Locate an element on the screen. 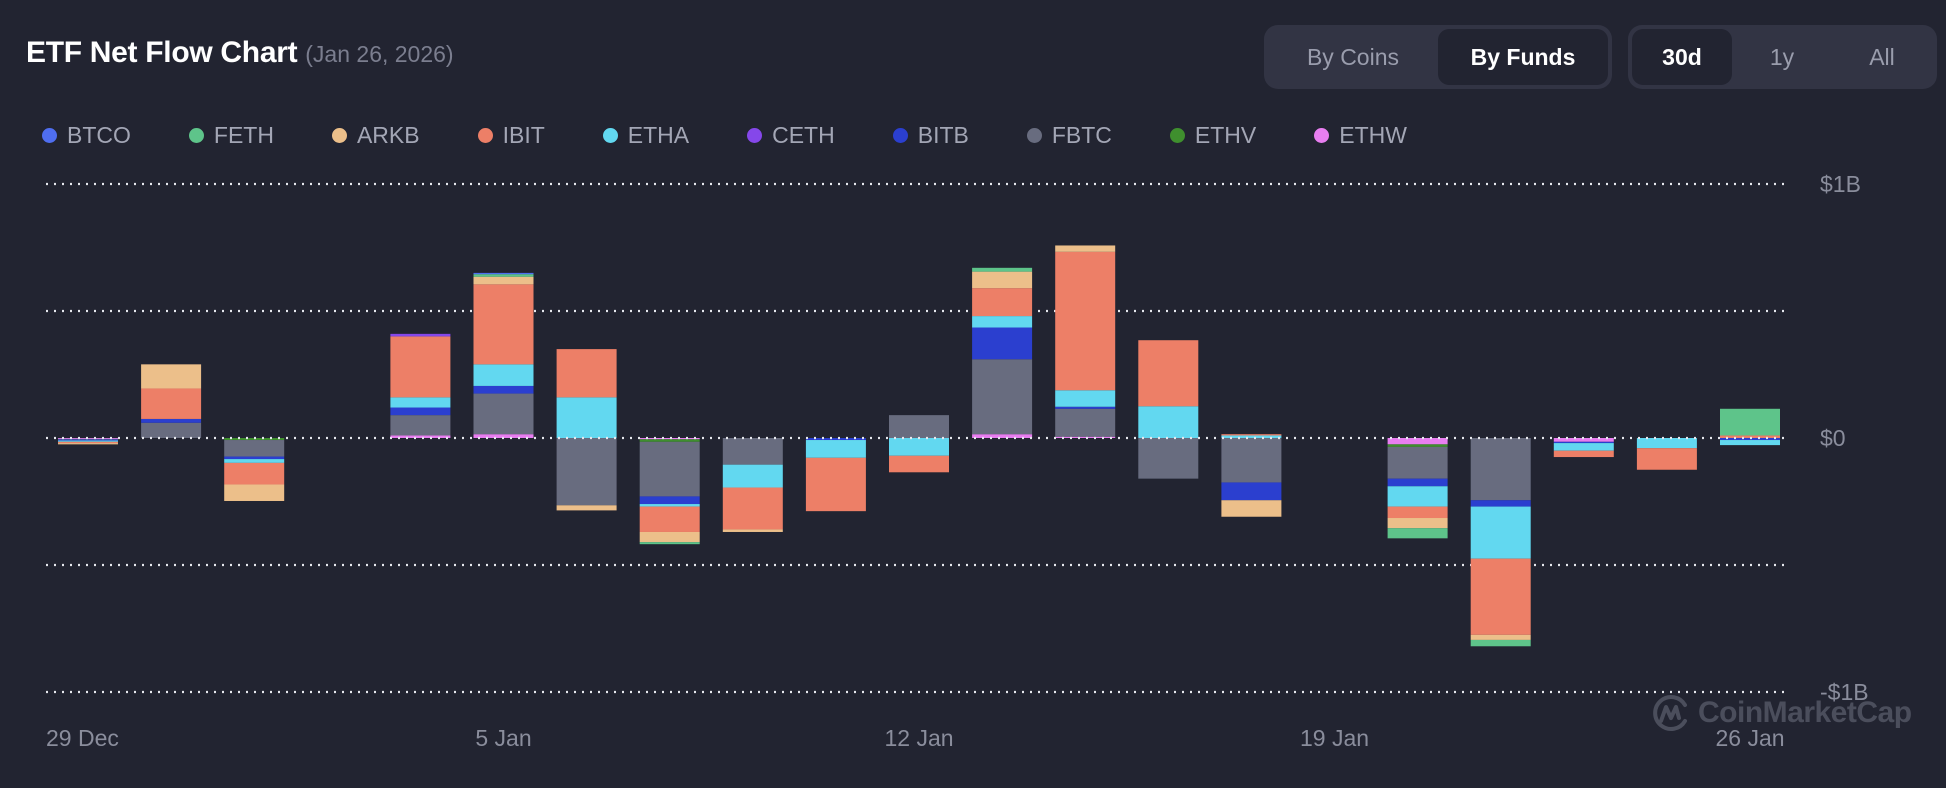 The image size is (1946, 788). legend-item-ethv: ETHV is located at coordinates (1213, 135).